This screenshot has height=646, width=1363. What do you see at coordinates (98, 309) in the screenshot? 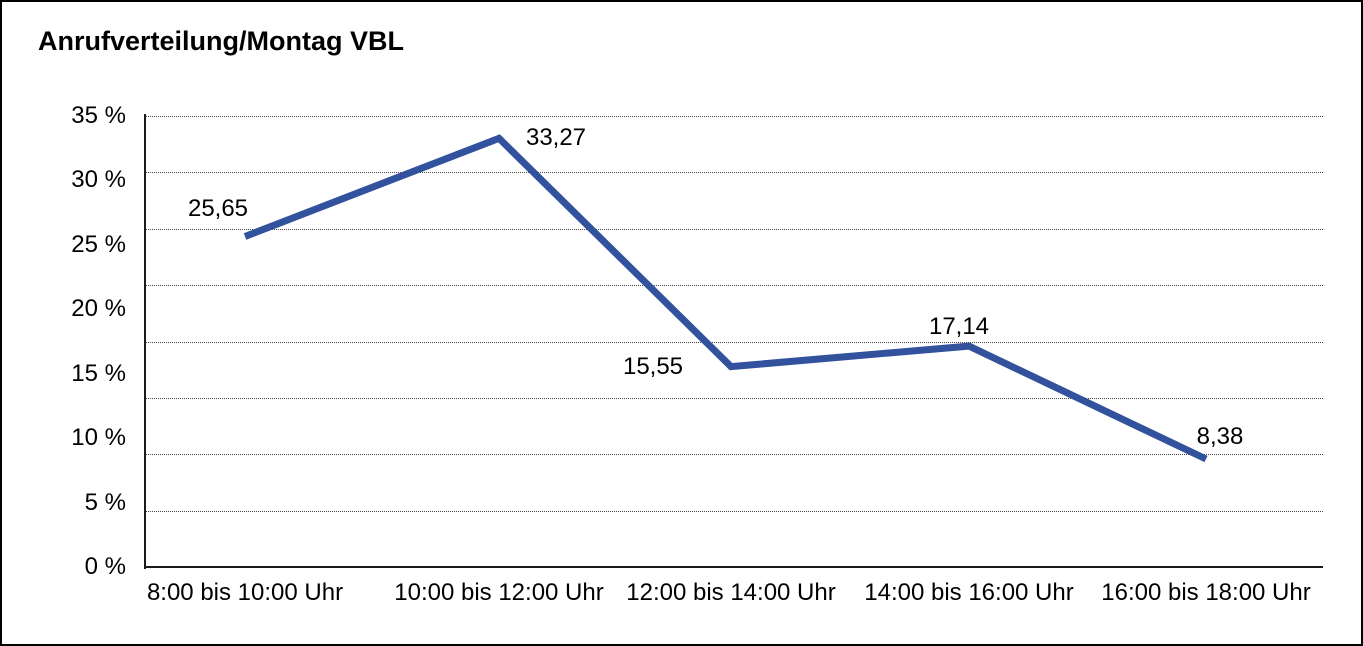
I see `y-tick-label: 20 %` at bounding box center [98, 309].